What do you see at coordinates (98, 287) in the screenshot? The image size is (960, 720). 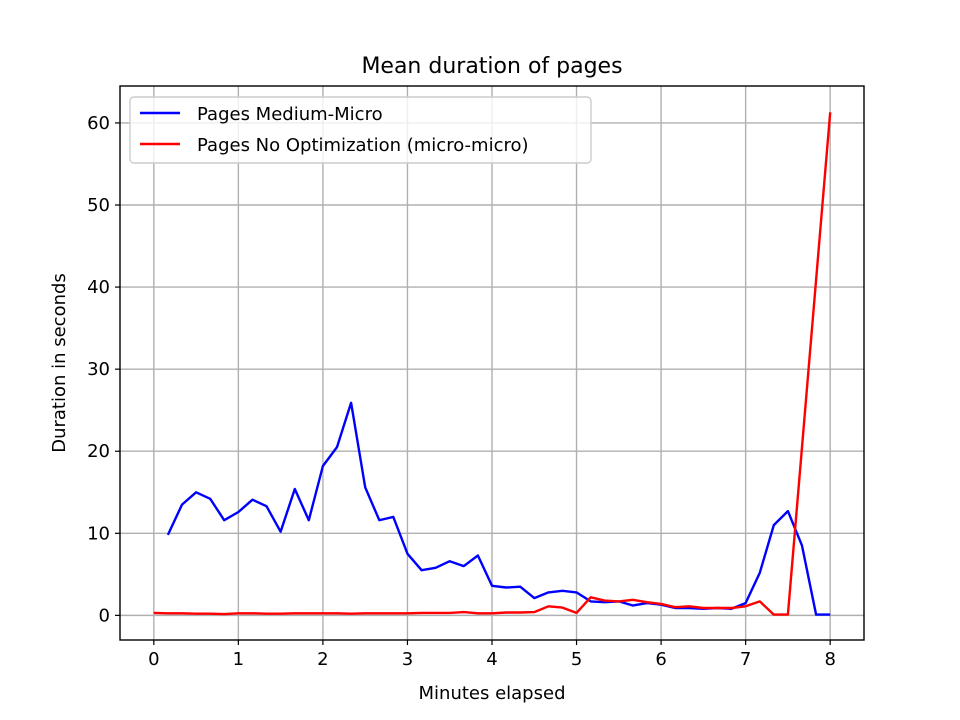 I see `y-tick-label: 40` at bounding box center [98, 287].